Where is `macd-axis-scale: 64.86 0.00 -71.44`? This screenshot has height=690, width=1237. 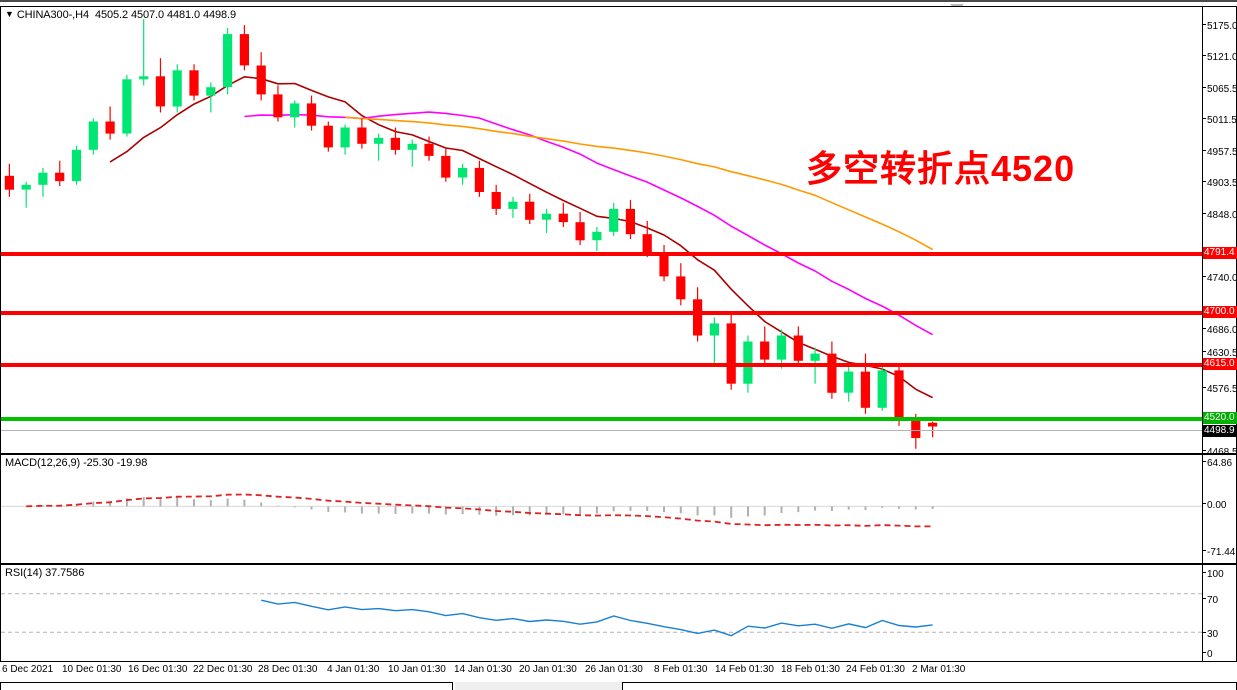 macd-axis-scale: 64.86 0.00 -71.44 is located at coordinates (1220, 509).